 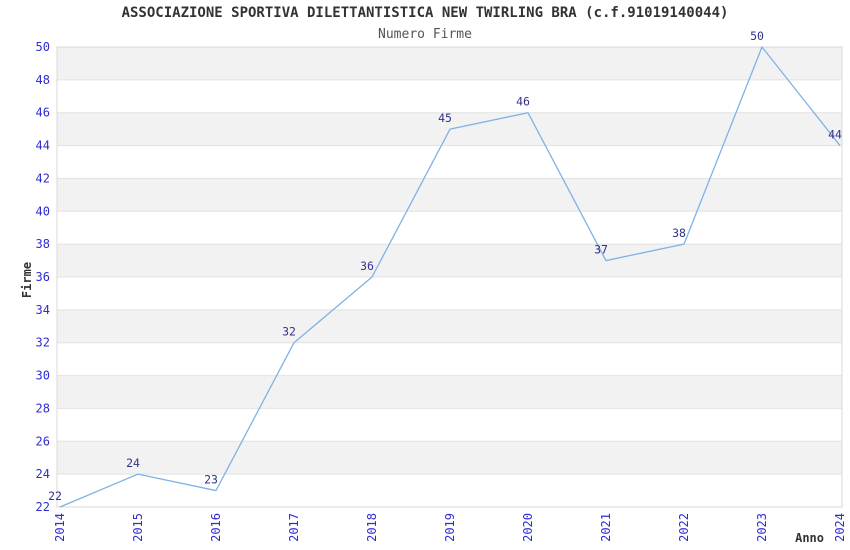 I want to click on y-tick-label: 26, so click(x=43, y=441).